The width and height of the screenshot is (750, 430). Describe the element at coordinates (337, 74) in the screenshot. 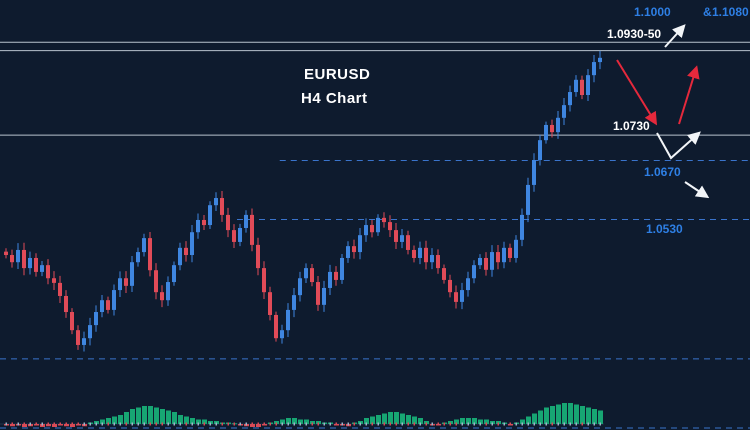

I see `symbol-title: EURUSD` at that location.